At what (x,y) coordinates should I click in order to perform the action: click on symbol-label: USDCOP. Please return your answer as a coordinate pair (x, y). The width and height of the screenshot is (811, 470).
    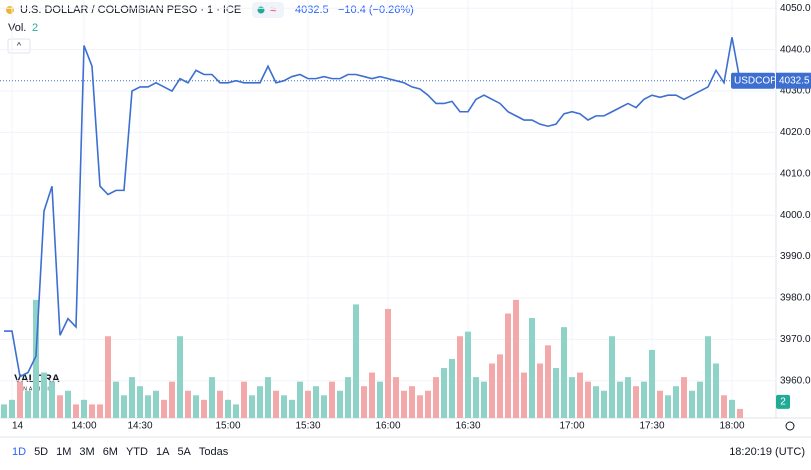
    Looking at the image, I should click on (755, 80).